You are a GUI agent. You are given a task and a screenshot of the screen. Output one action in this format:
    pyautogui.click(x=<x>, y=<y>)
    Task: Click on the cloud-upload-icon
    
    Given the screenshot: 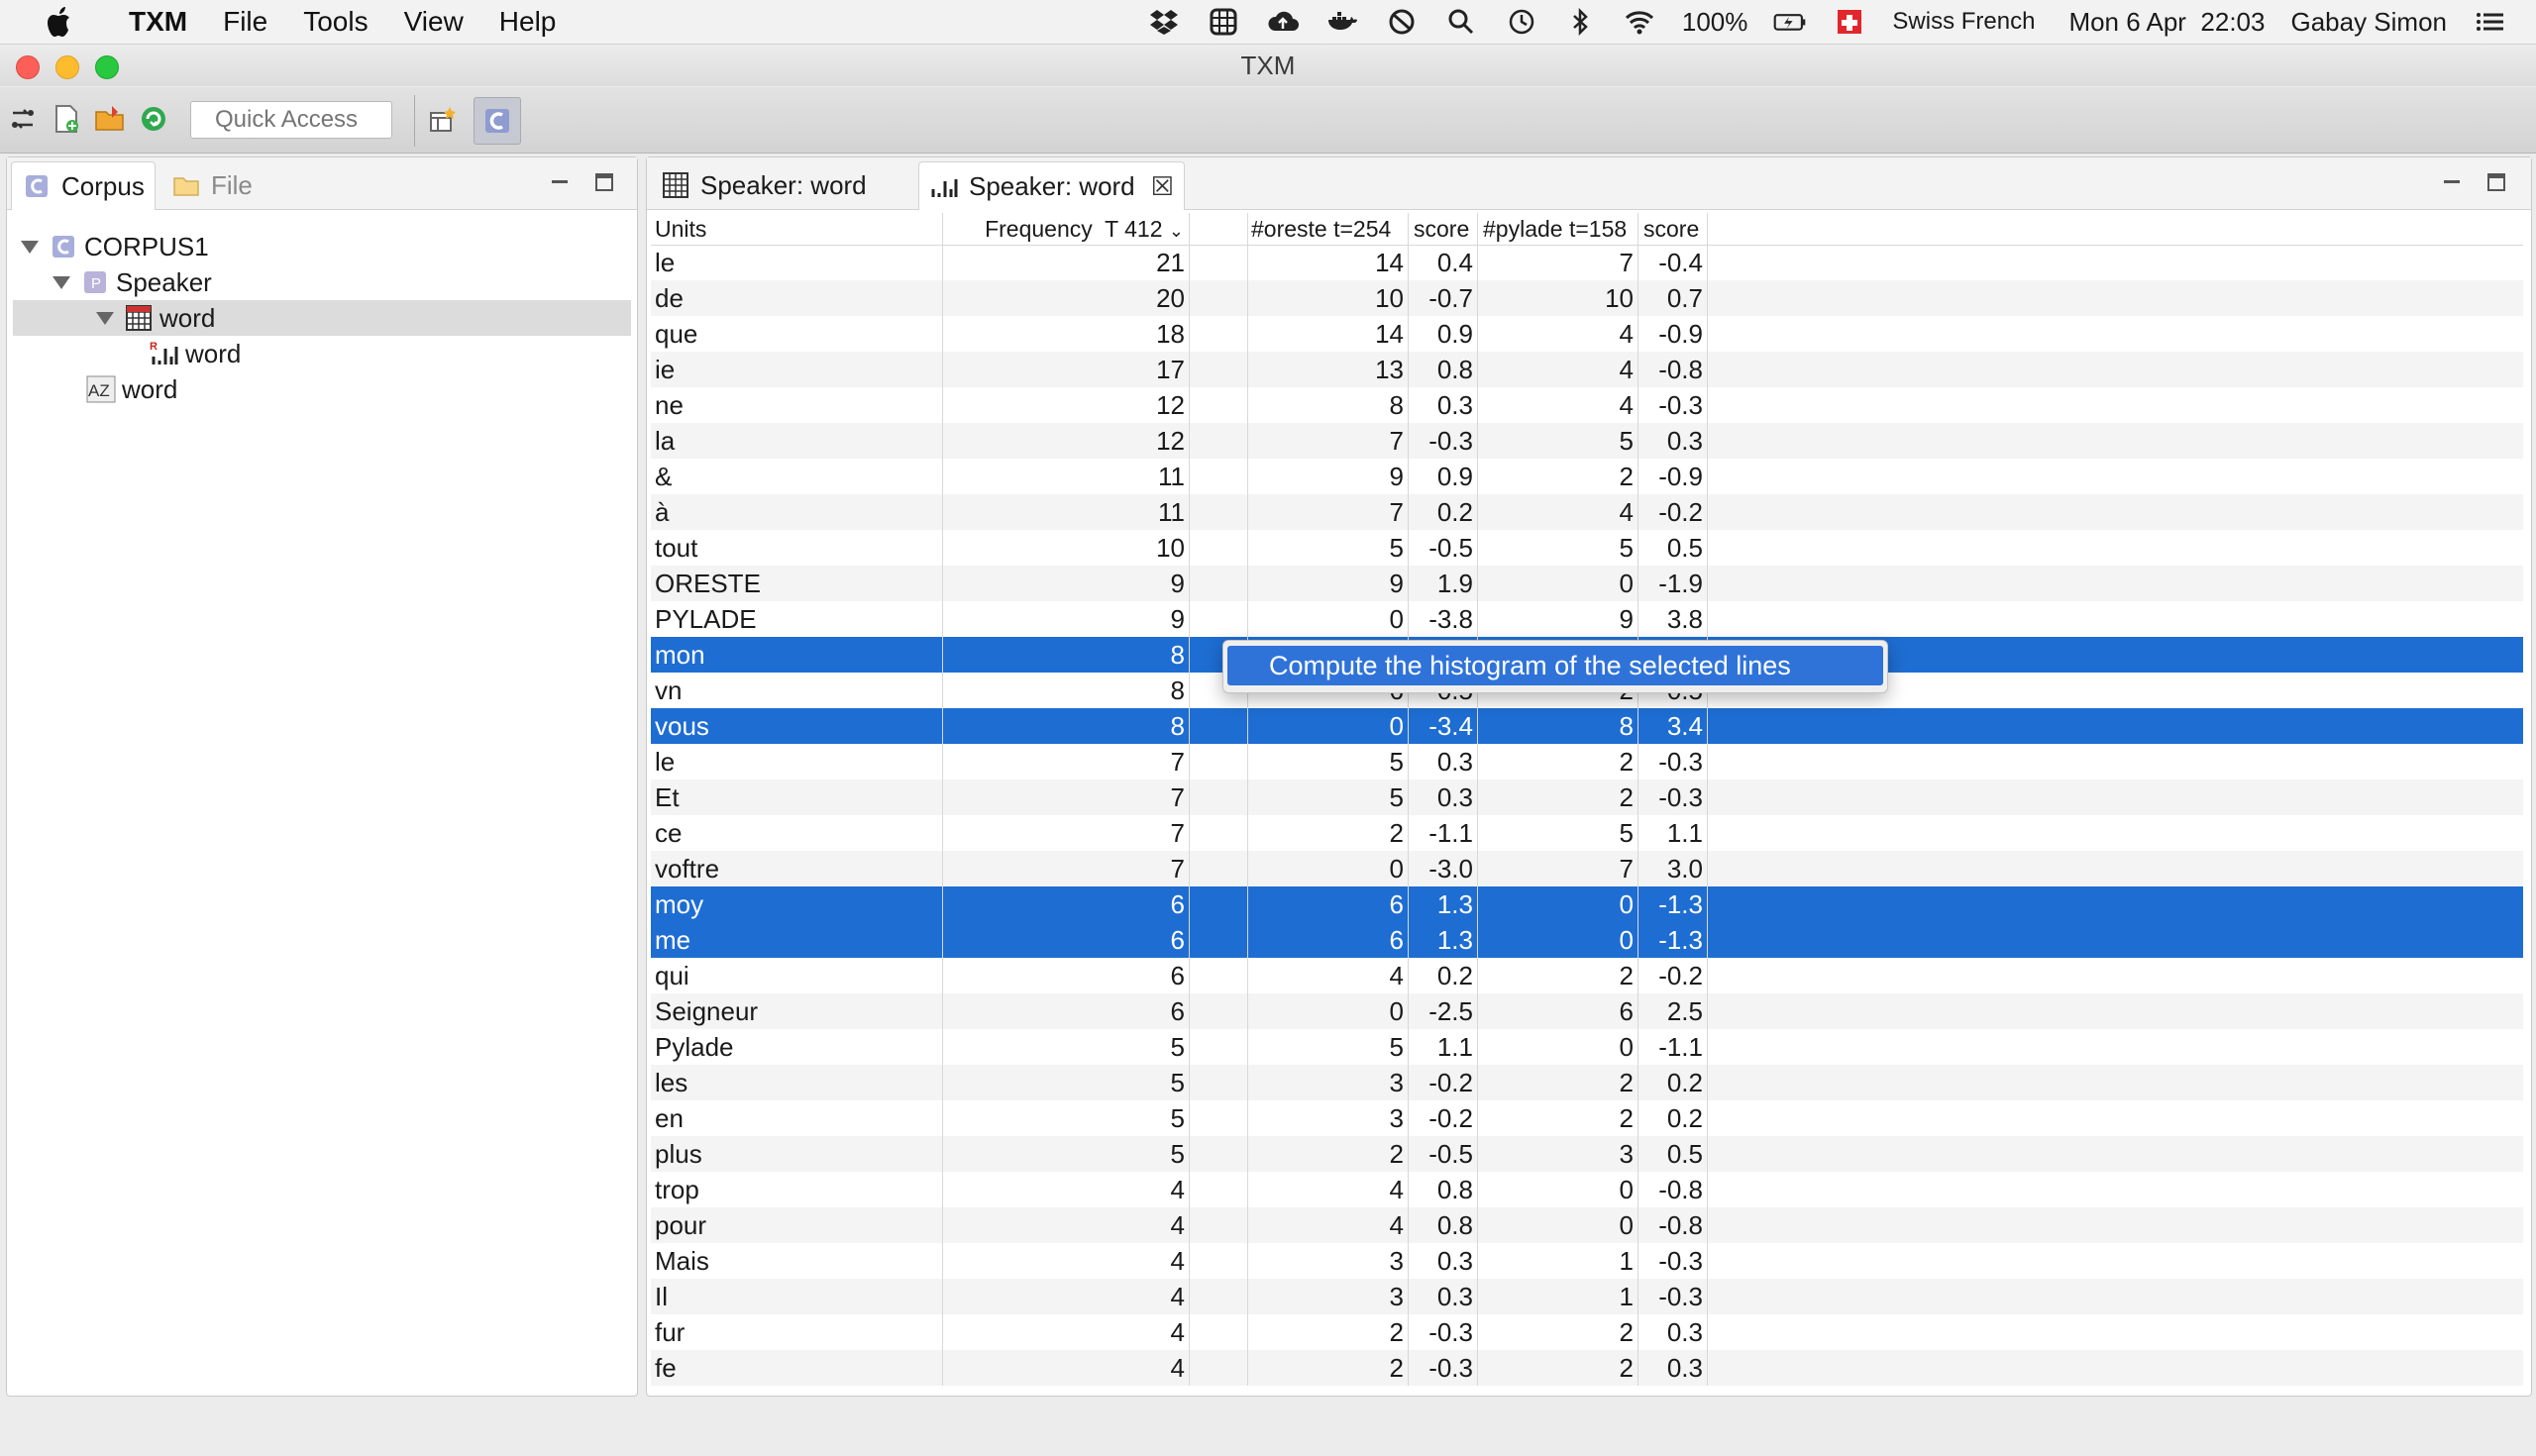 What is the action you would take?
    pyautogui.click(x=1283, y=22)
    